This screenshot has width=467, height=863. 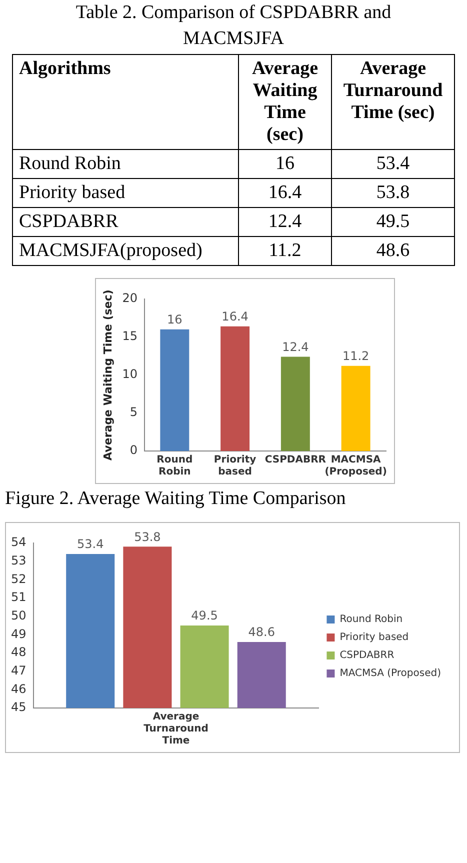 I want to click on category-label: CSPDABRR, so click(x=125, y=222).